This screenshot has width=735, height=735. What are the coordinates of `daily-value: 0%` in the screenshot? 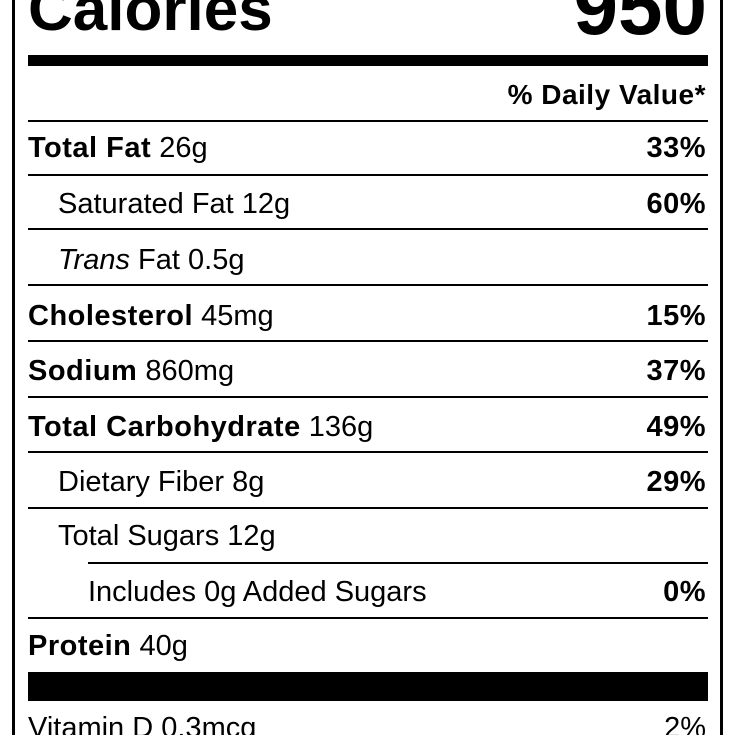 It's located at (684, 592).